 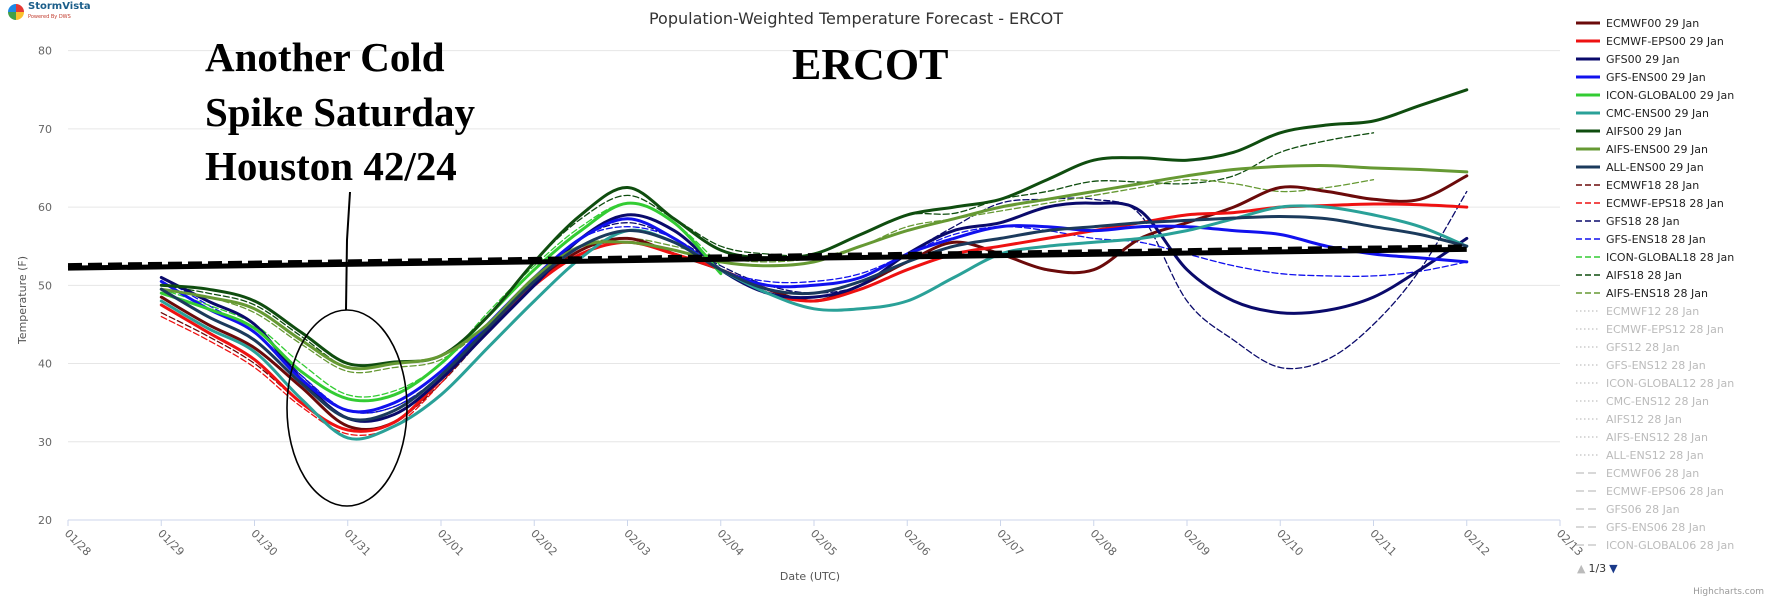 What do you see at coordinates (1670, 383) in the screenshot?
I see `legend-label: ICON-GLOBAL12 28 Jan` at bounding box center [1670, 383].